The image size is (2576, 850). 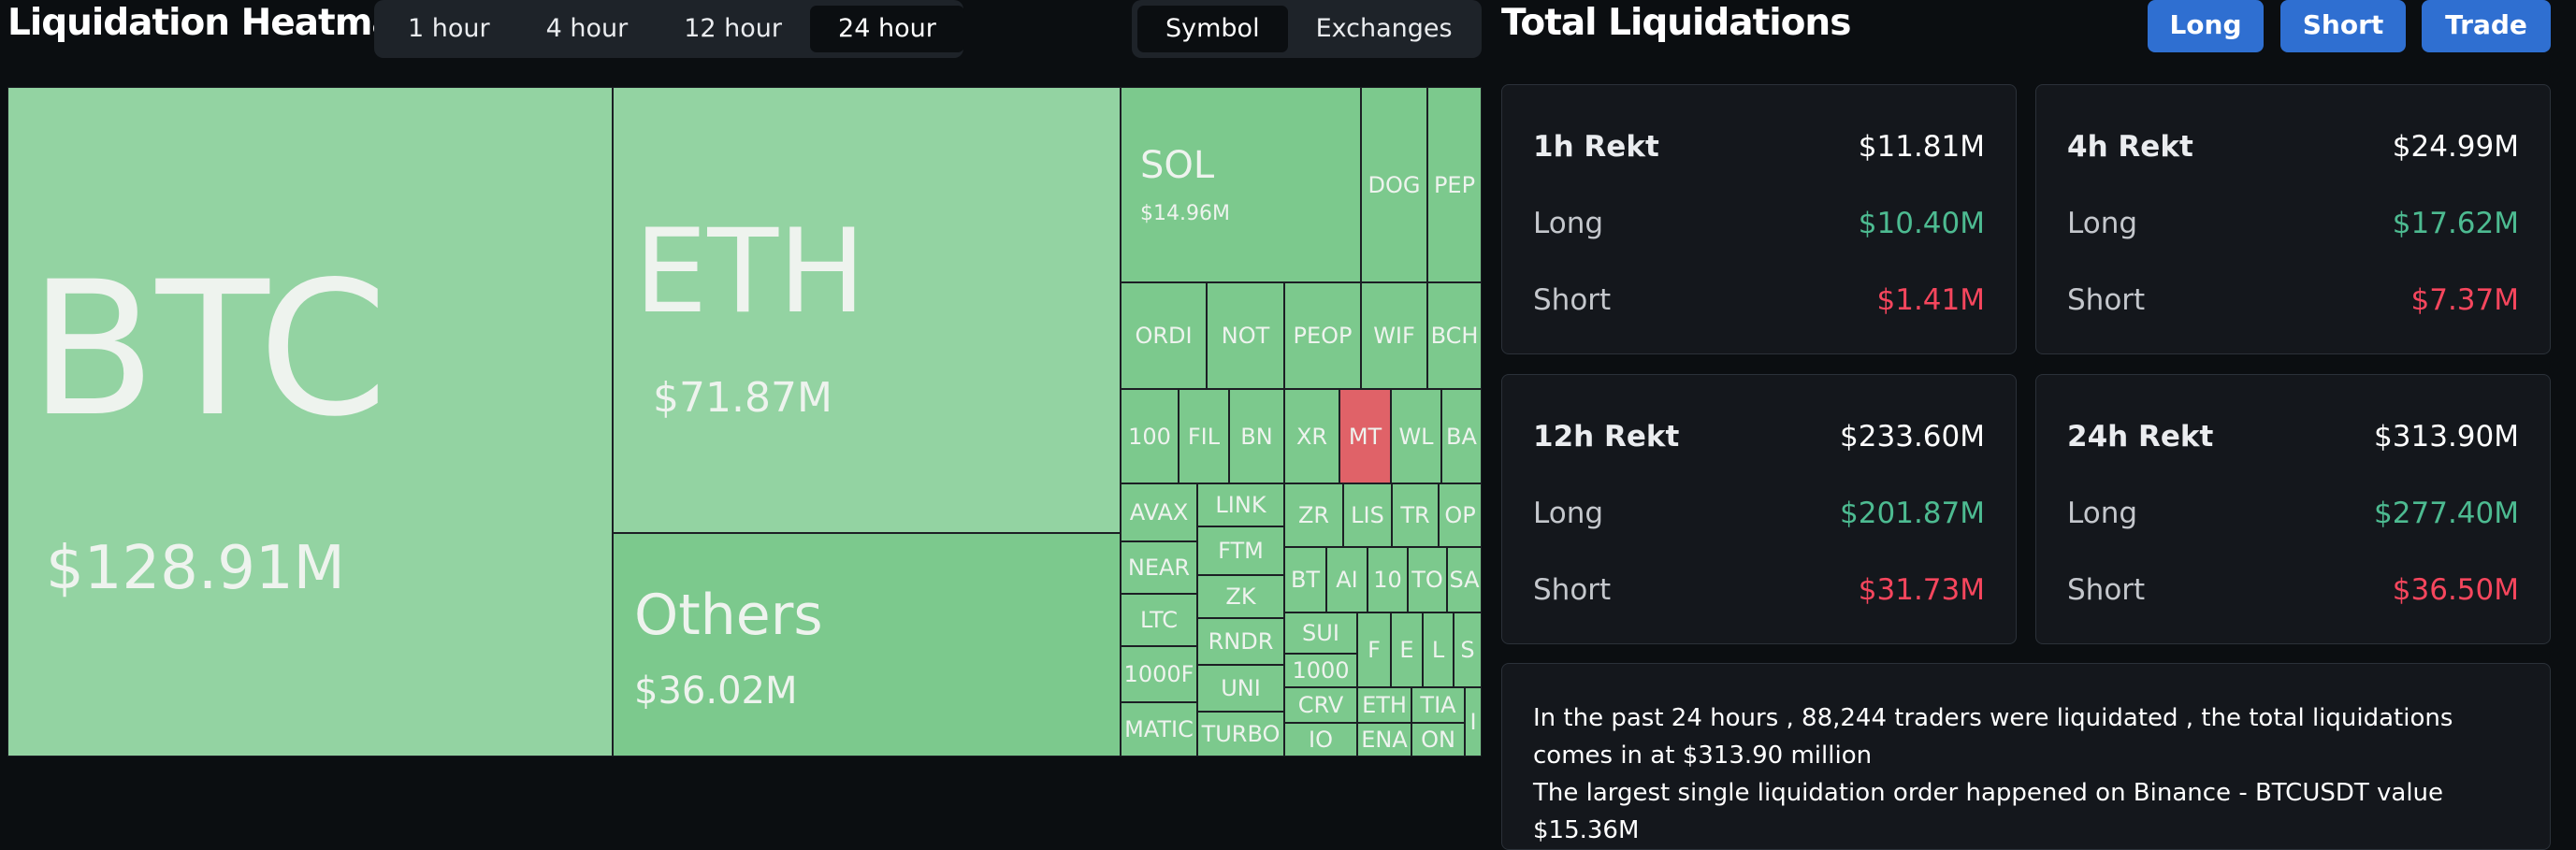 What do you see at coordinates (1159, 567) in the screenshot?
I see `tile-near: NEAR` at bounding box center [1159, 567].